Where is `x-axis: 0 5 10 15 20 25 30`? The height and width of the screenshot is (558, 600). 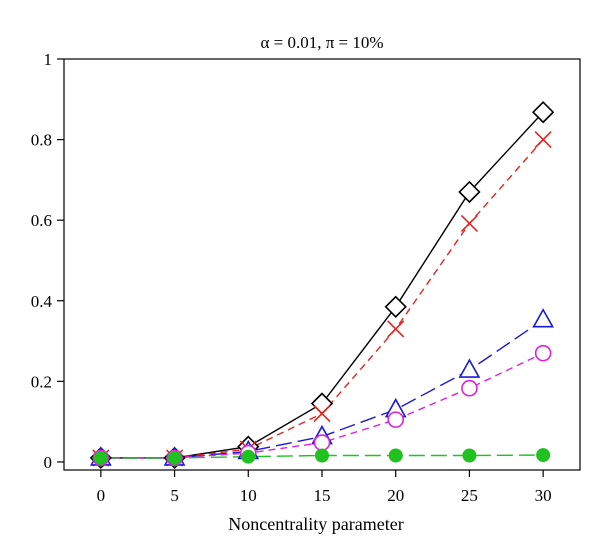
x-axis: 0 5 10 15 20 25 30 is located at coordinates (324, 487).